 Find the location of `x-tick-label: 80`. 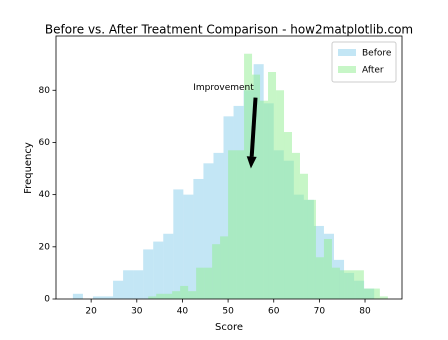

x-tick-label: 80 is located at coordinates (365, 312).